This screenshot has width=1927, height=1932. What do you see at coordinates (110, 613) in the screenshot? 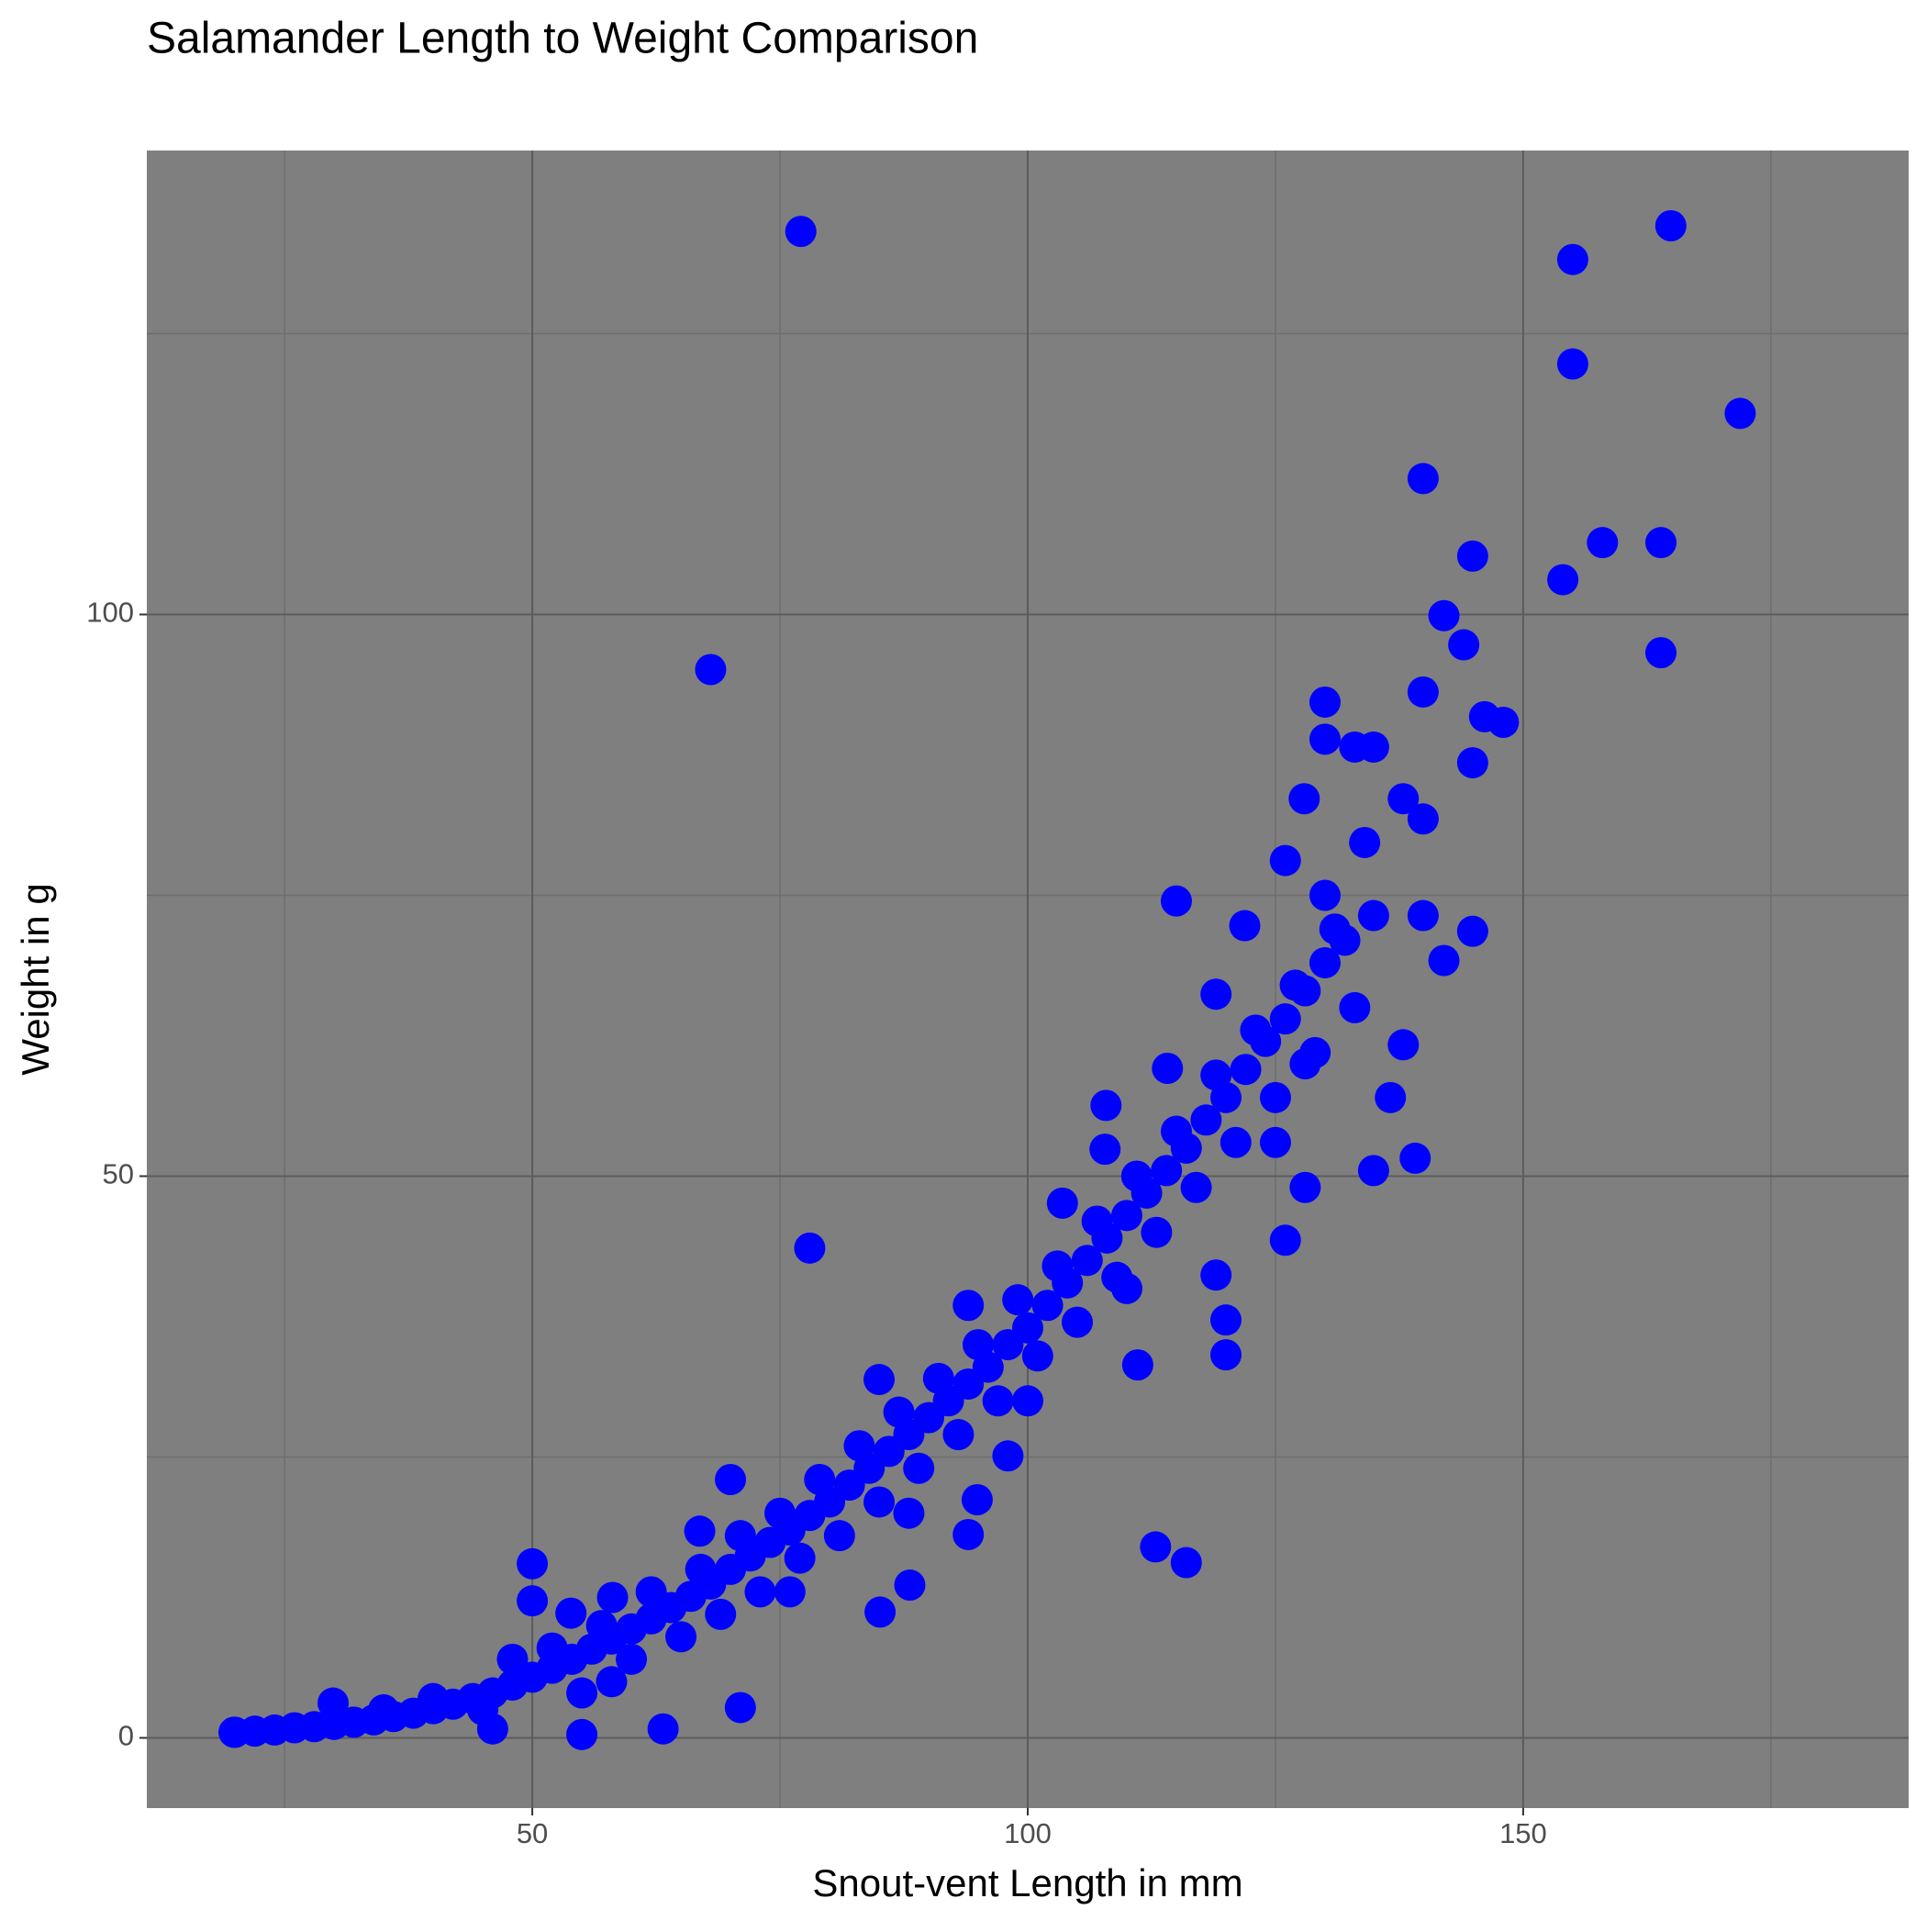
I see `y-tick-label: 100` at bounding box center [110, 613].